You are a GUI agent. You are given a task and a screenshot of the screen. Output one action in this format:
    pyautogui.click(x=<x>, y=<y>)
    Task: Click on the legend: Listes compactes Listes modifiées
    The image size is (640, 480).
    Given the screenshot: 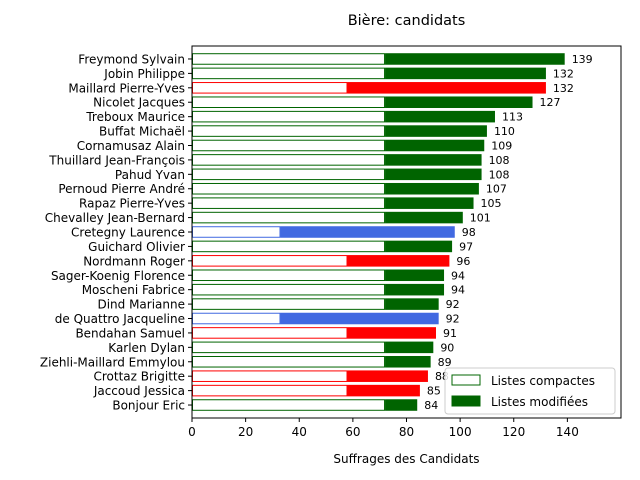 What is the action you would take?
    pyautogui.click(x=530, y=391)
    